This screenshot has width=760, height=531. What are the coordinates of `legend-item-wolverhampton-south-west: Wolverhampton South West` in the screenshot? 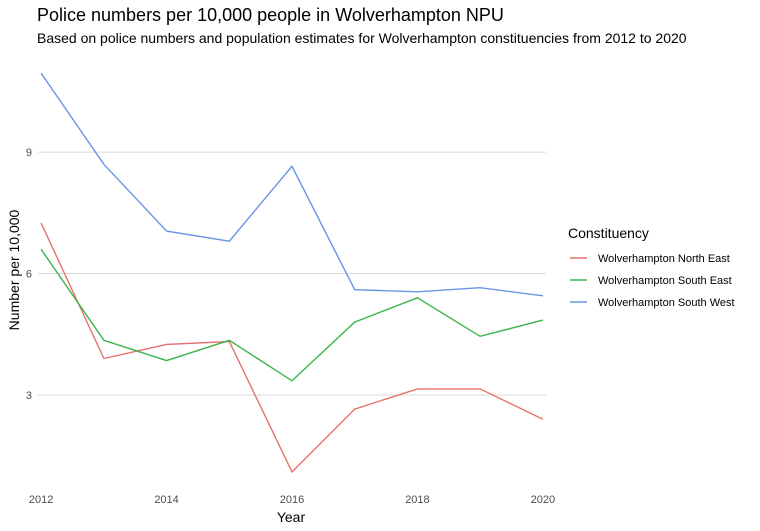 It's located at (652, 303).